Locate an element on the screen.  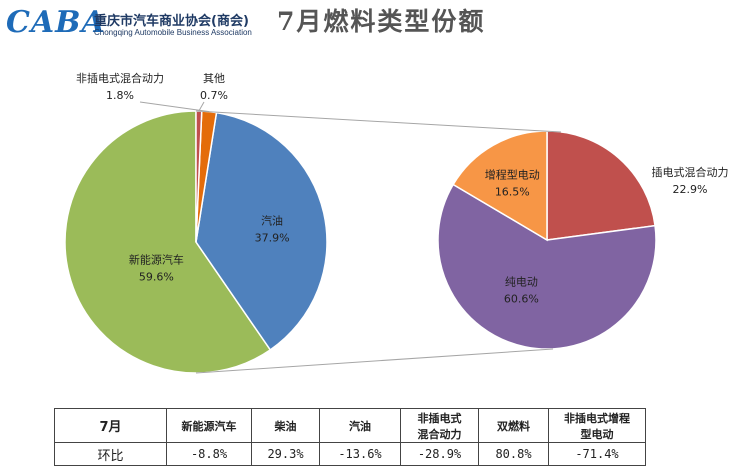
table-cell: 80.8% is located at coordinates (513, 454).